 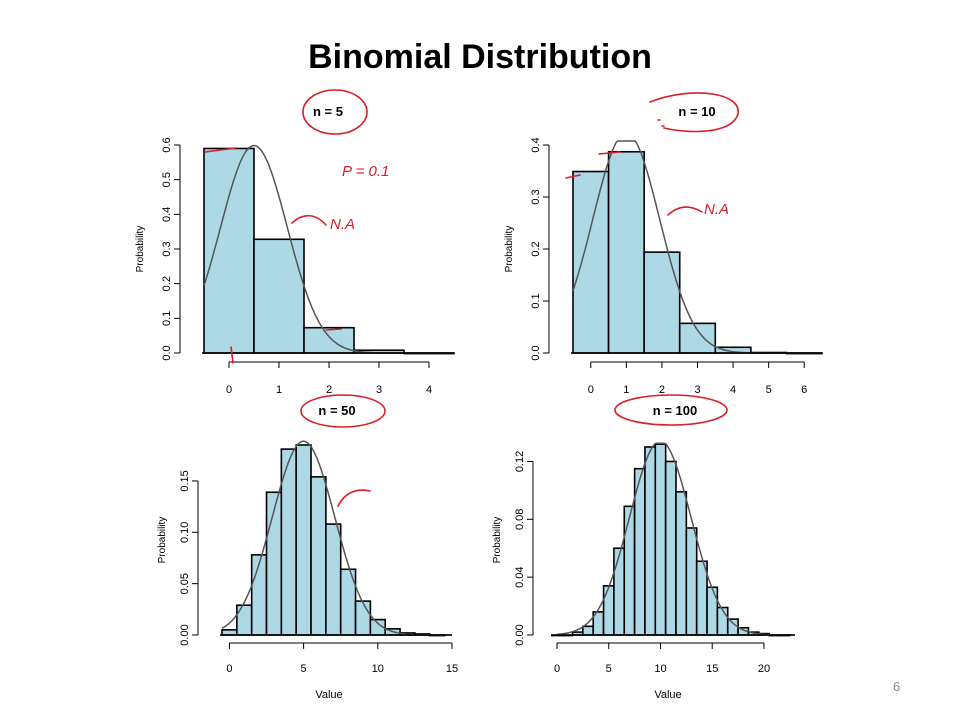 I want to click on ink-arrow-n10, so click(x=685, y=211).